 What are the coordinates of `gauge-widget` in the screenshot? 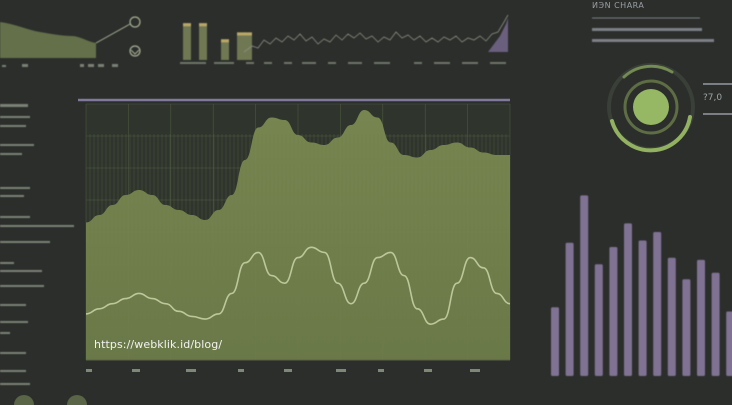 It's located at (669, 108).